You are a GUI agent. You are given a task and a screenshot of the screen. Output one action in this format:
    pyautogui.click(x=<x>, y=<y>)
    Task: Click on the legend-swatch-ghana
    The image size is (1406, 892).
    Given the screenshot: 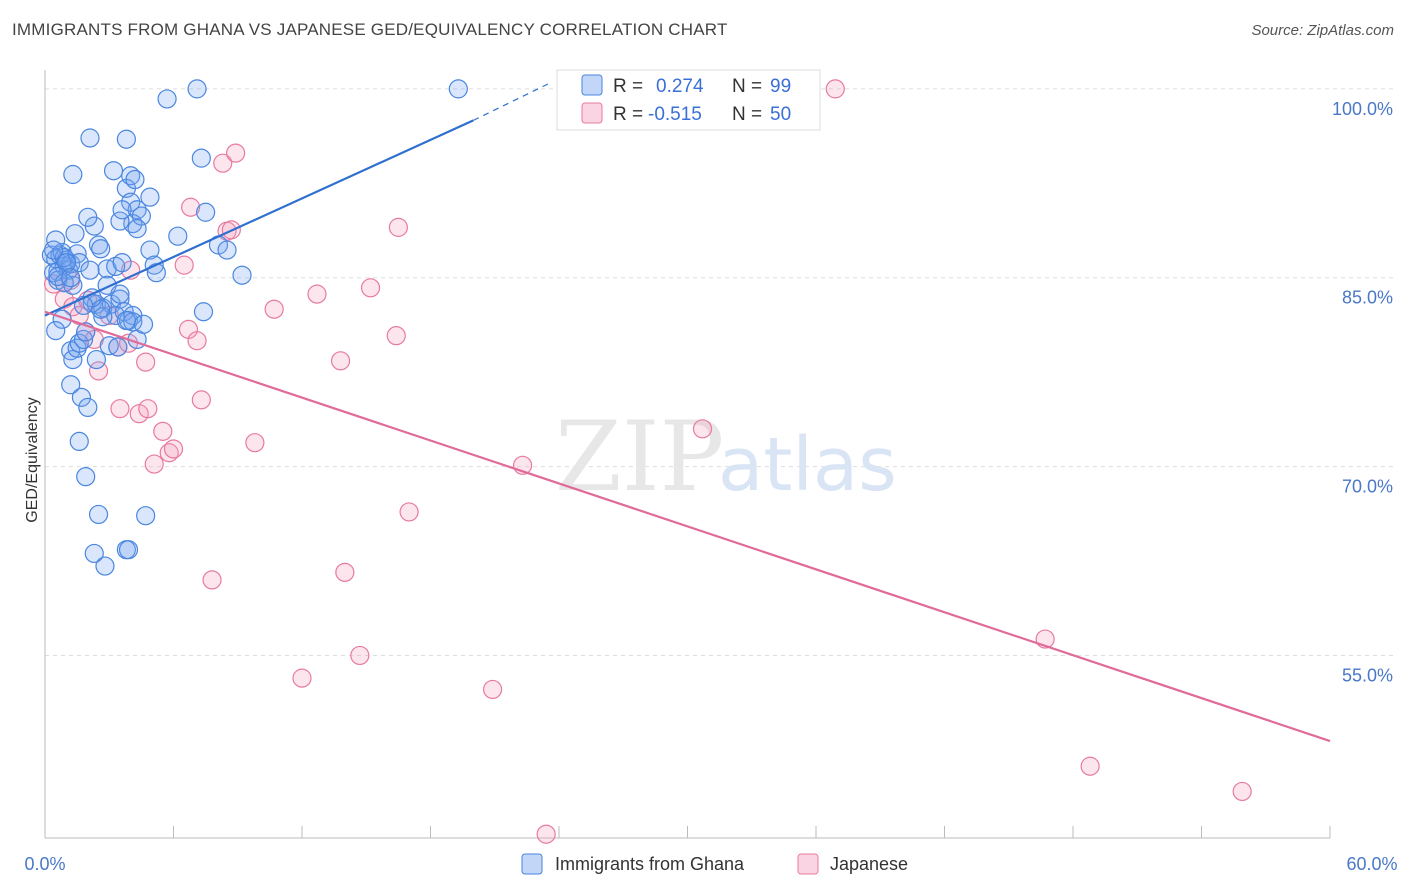 What is the action you would take?
    pyautogui.click(x=592, y=85)
    